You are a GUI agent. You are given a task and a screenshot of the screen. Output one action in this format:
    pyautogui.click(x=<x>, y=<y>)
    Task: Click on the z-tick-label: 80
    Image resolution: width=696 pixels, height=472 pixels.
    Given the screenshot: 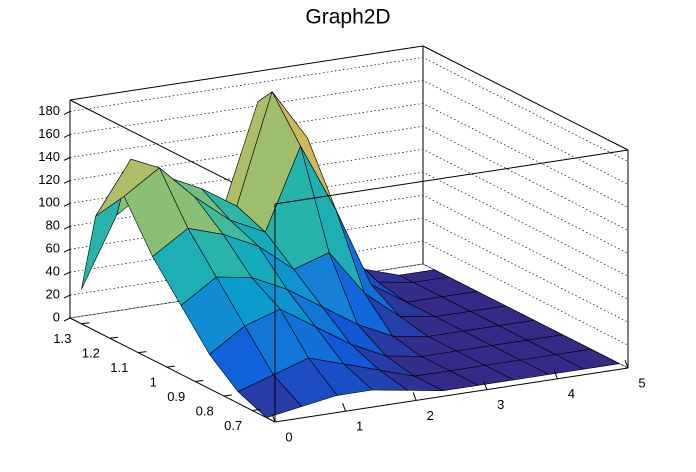 What is the action you would take?
    pyautogui.click(x=53, y=225)
    